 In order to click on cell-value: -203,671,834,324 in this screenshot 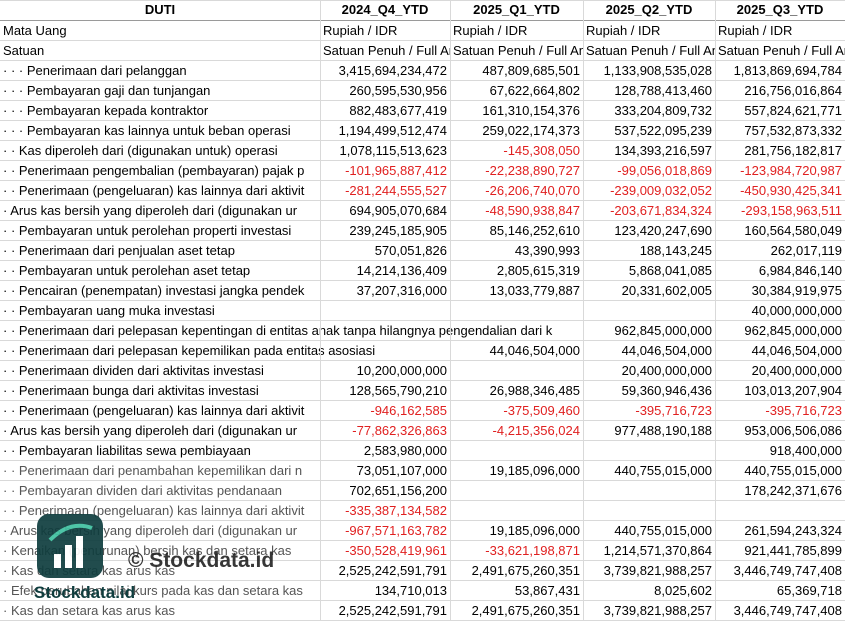, I will do `click(661, 210)`.